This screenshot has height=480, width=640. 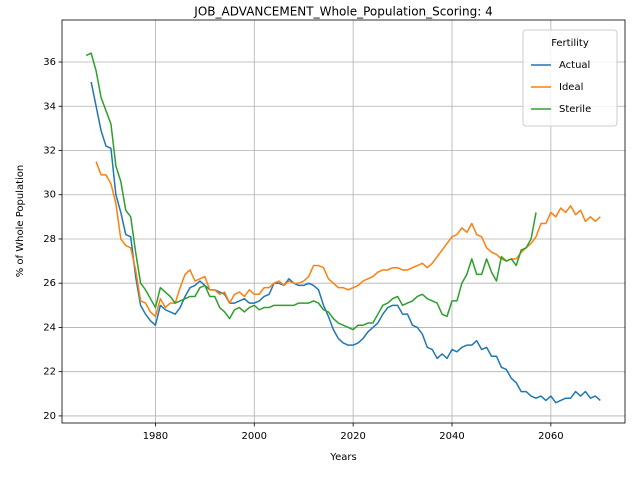 What do you see at coordinates (352, 436) in the screenshot?
I see `x-tick-label: 2020` at bounding box center [352, 436].